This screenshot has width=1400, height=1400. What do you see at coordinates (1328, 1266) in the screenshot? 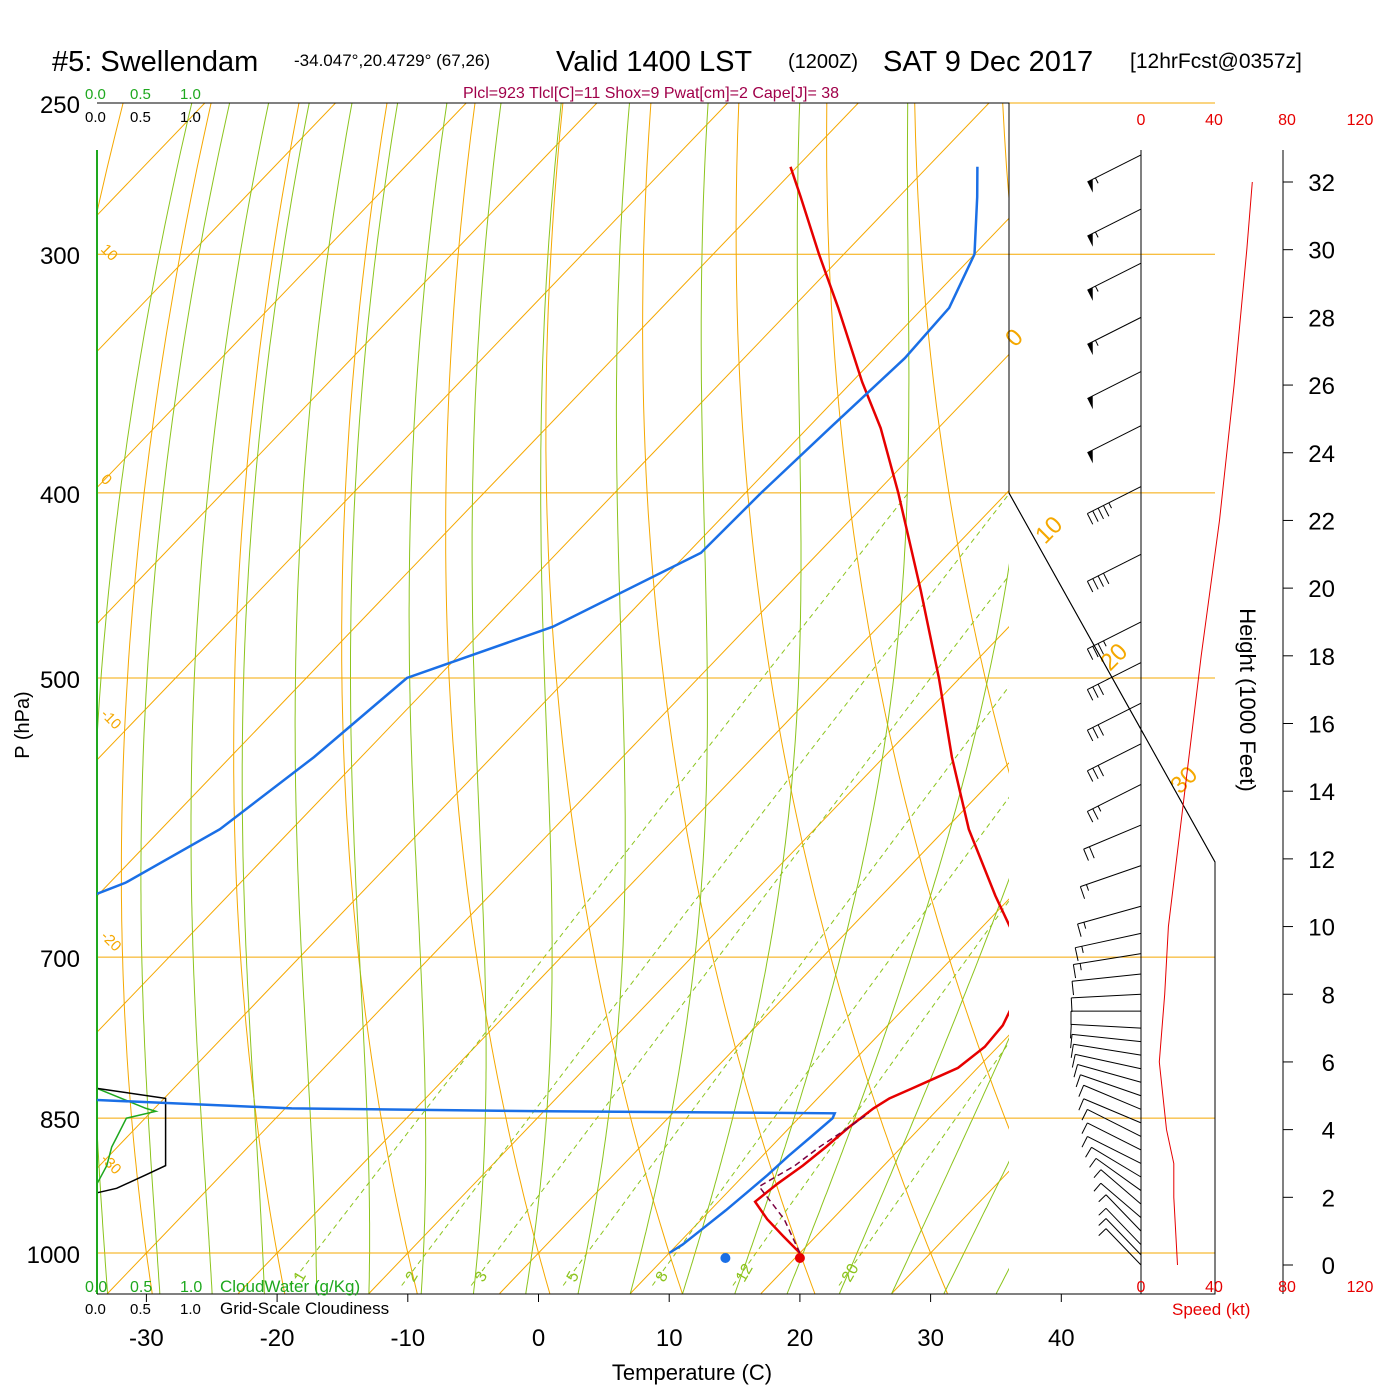
I see `height-tick-label: 0` at bounding box center [1328, 1266].